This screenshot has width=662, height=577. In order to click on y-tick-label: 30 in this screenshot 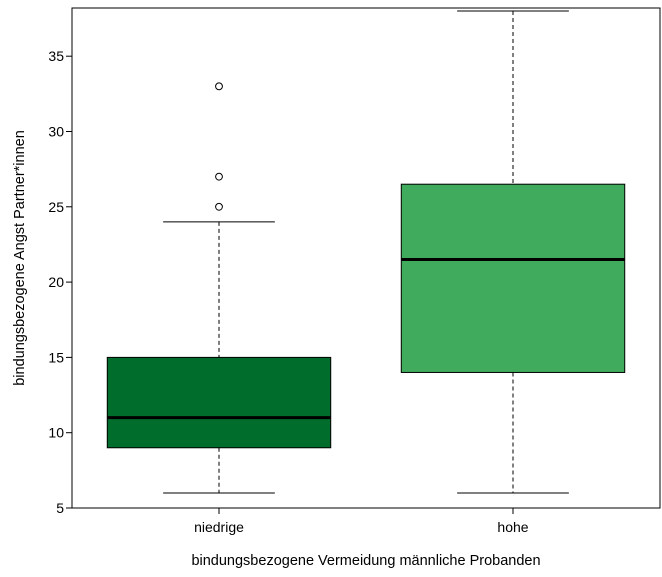, I will do `click(56, 131)`.